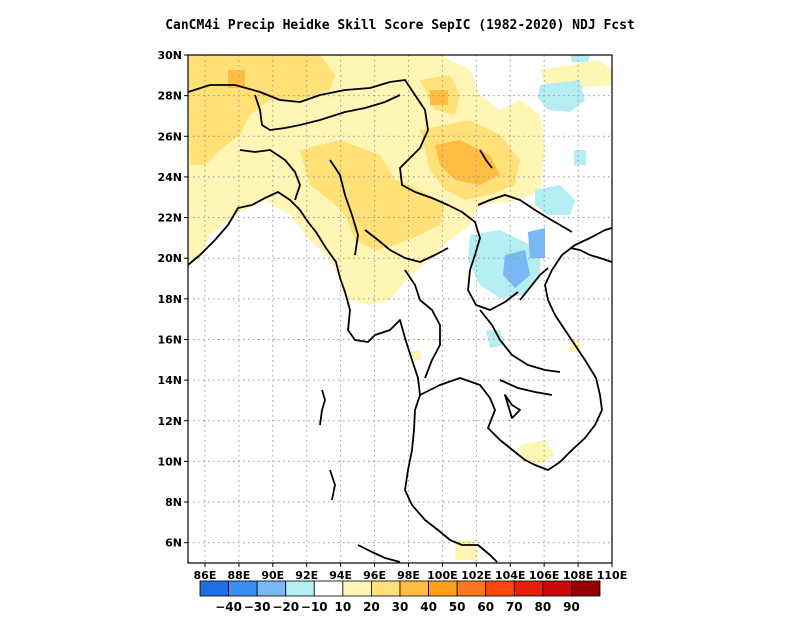 The height and width of the screenshot is (618, 800). What do you see at coordinates (169, 258) in the screenshot?
I see `lat-label: 20N` at bounding box center [169, 258].